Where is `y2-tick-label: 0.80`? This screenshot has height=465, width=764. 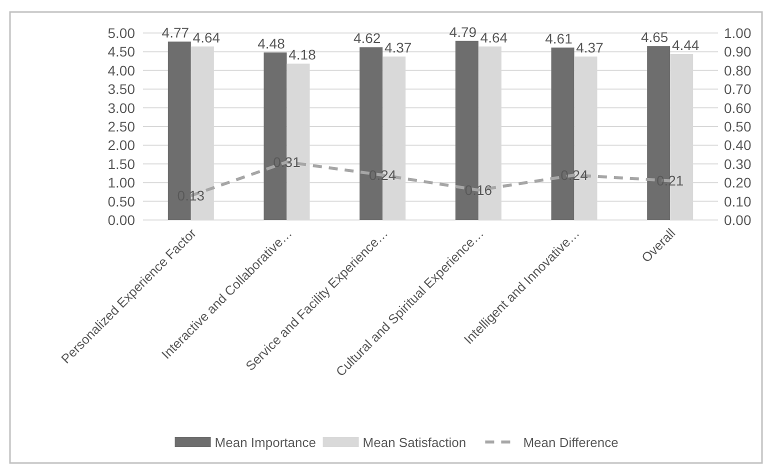 y2-tick-label: 0.80 is located at coordinates (738, 70).